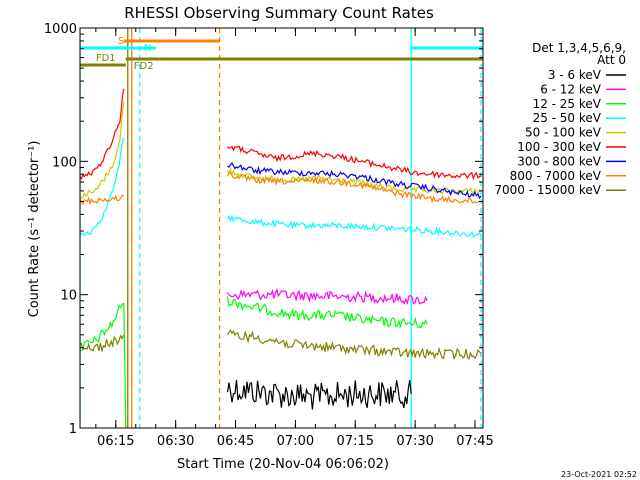 The image size is (640, 480). Describe the element at coordinates (579, 48) in the screenshot. I see `legend-header-detectors: Det 1,3,4,5,6,9,` at that location.